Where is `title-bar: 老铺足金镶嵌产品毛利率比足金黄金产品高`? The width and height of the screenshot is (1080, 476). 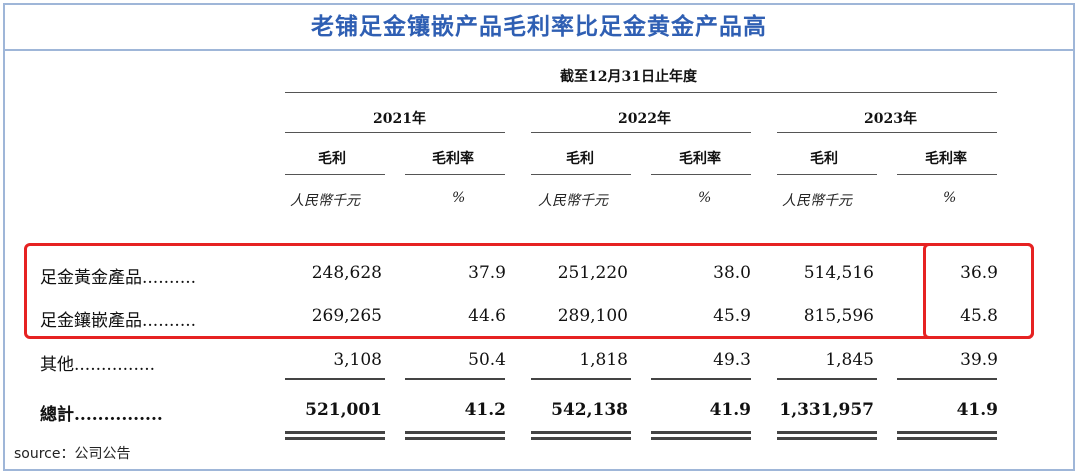
title-bar: 老铺足金镶嵌产品毛利率比足金黄金产品高 is located at coordinates (539, 28).